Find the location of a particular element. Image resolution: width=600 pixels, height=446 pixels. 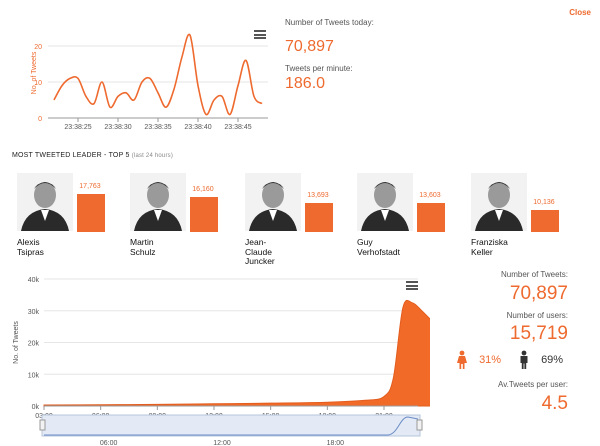

female-icon is located at coordinates (462, 359).